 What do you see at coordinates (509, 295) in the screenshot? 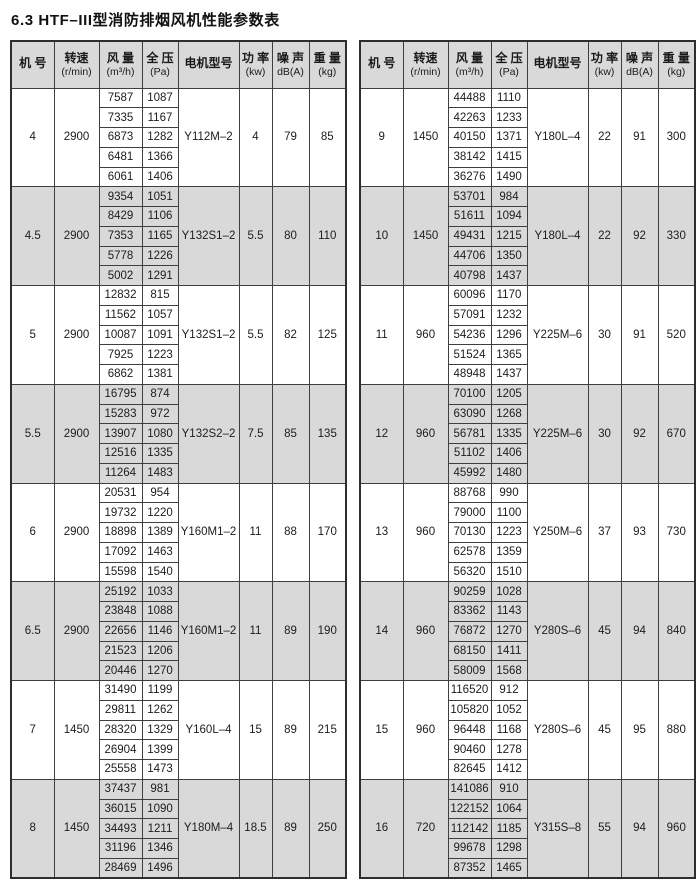
I see `cell-pressure: 1170` at bounding box center [509, 295].